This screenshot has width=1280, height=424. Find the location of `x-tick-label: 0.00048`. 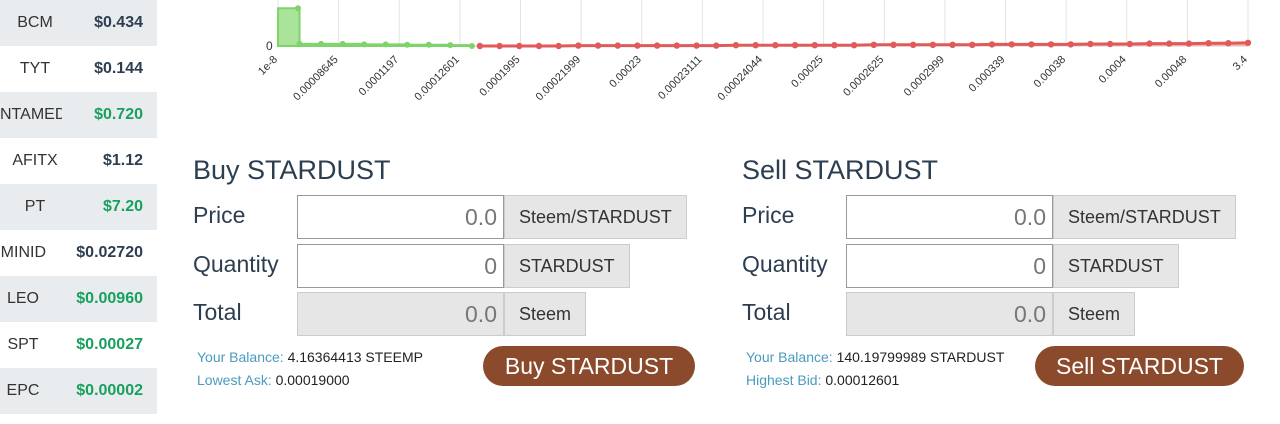

x-tick-label: 0.00048 is located at coordinates (1171, 72).